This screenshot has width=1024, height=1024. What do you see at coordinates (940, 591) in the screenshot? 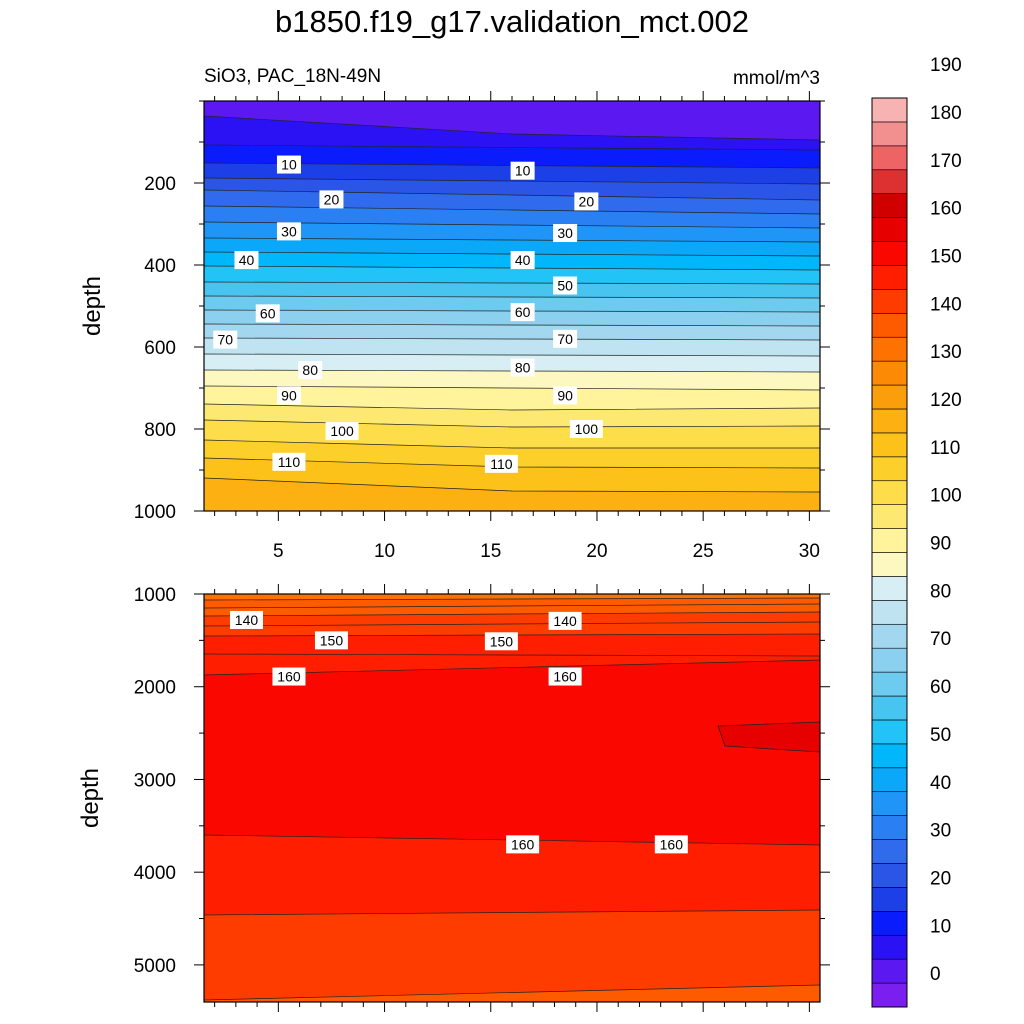
I see `colorbar-label: 80` at bounding box center [940, 591].